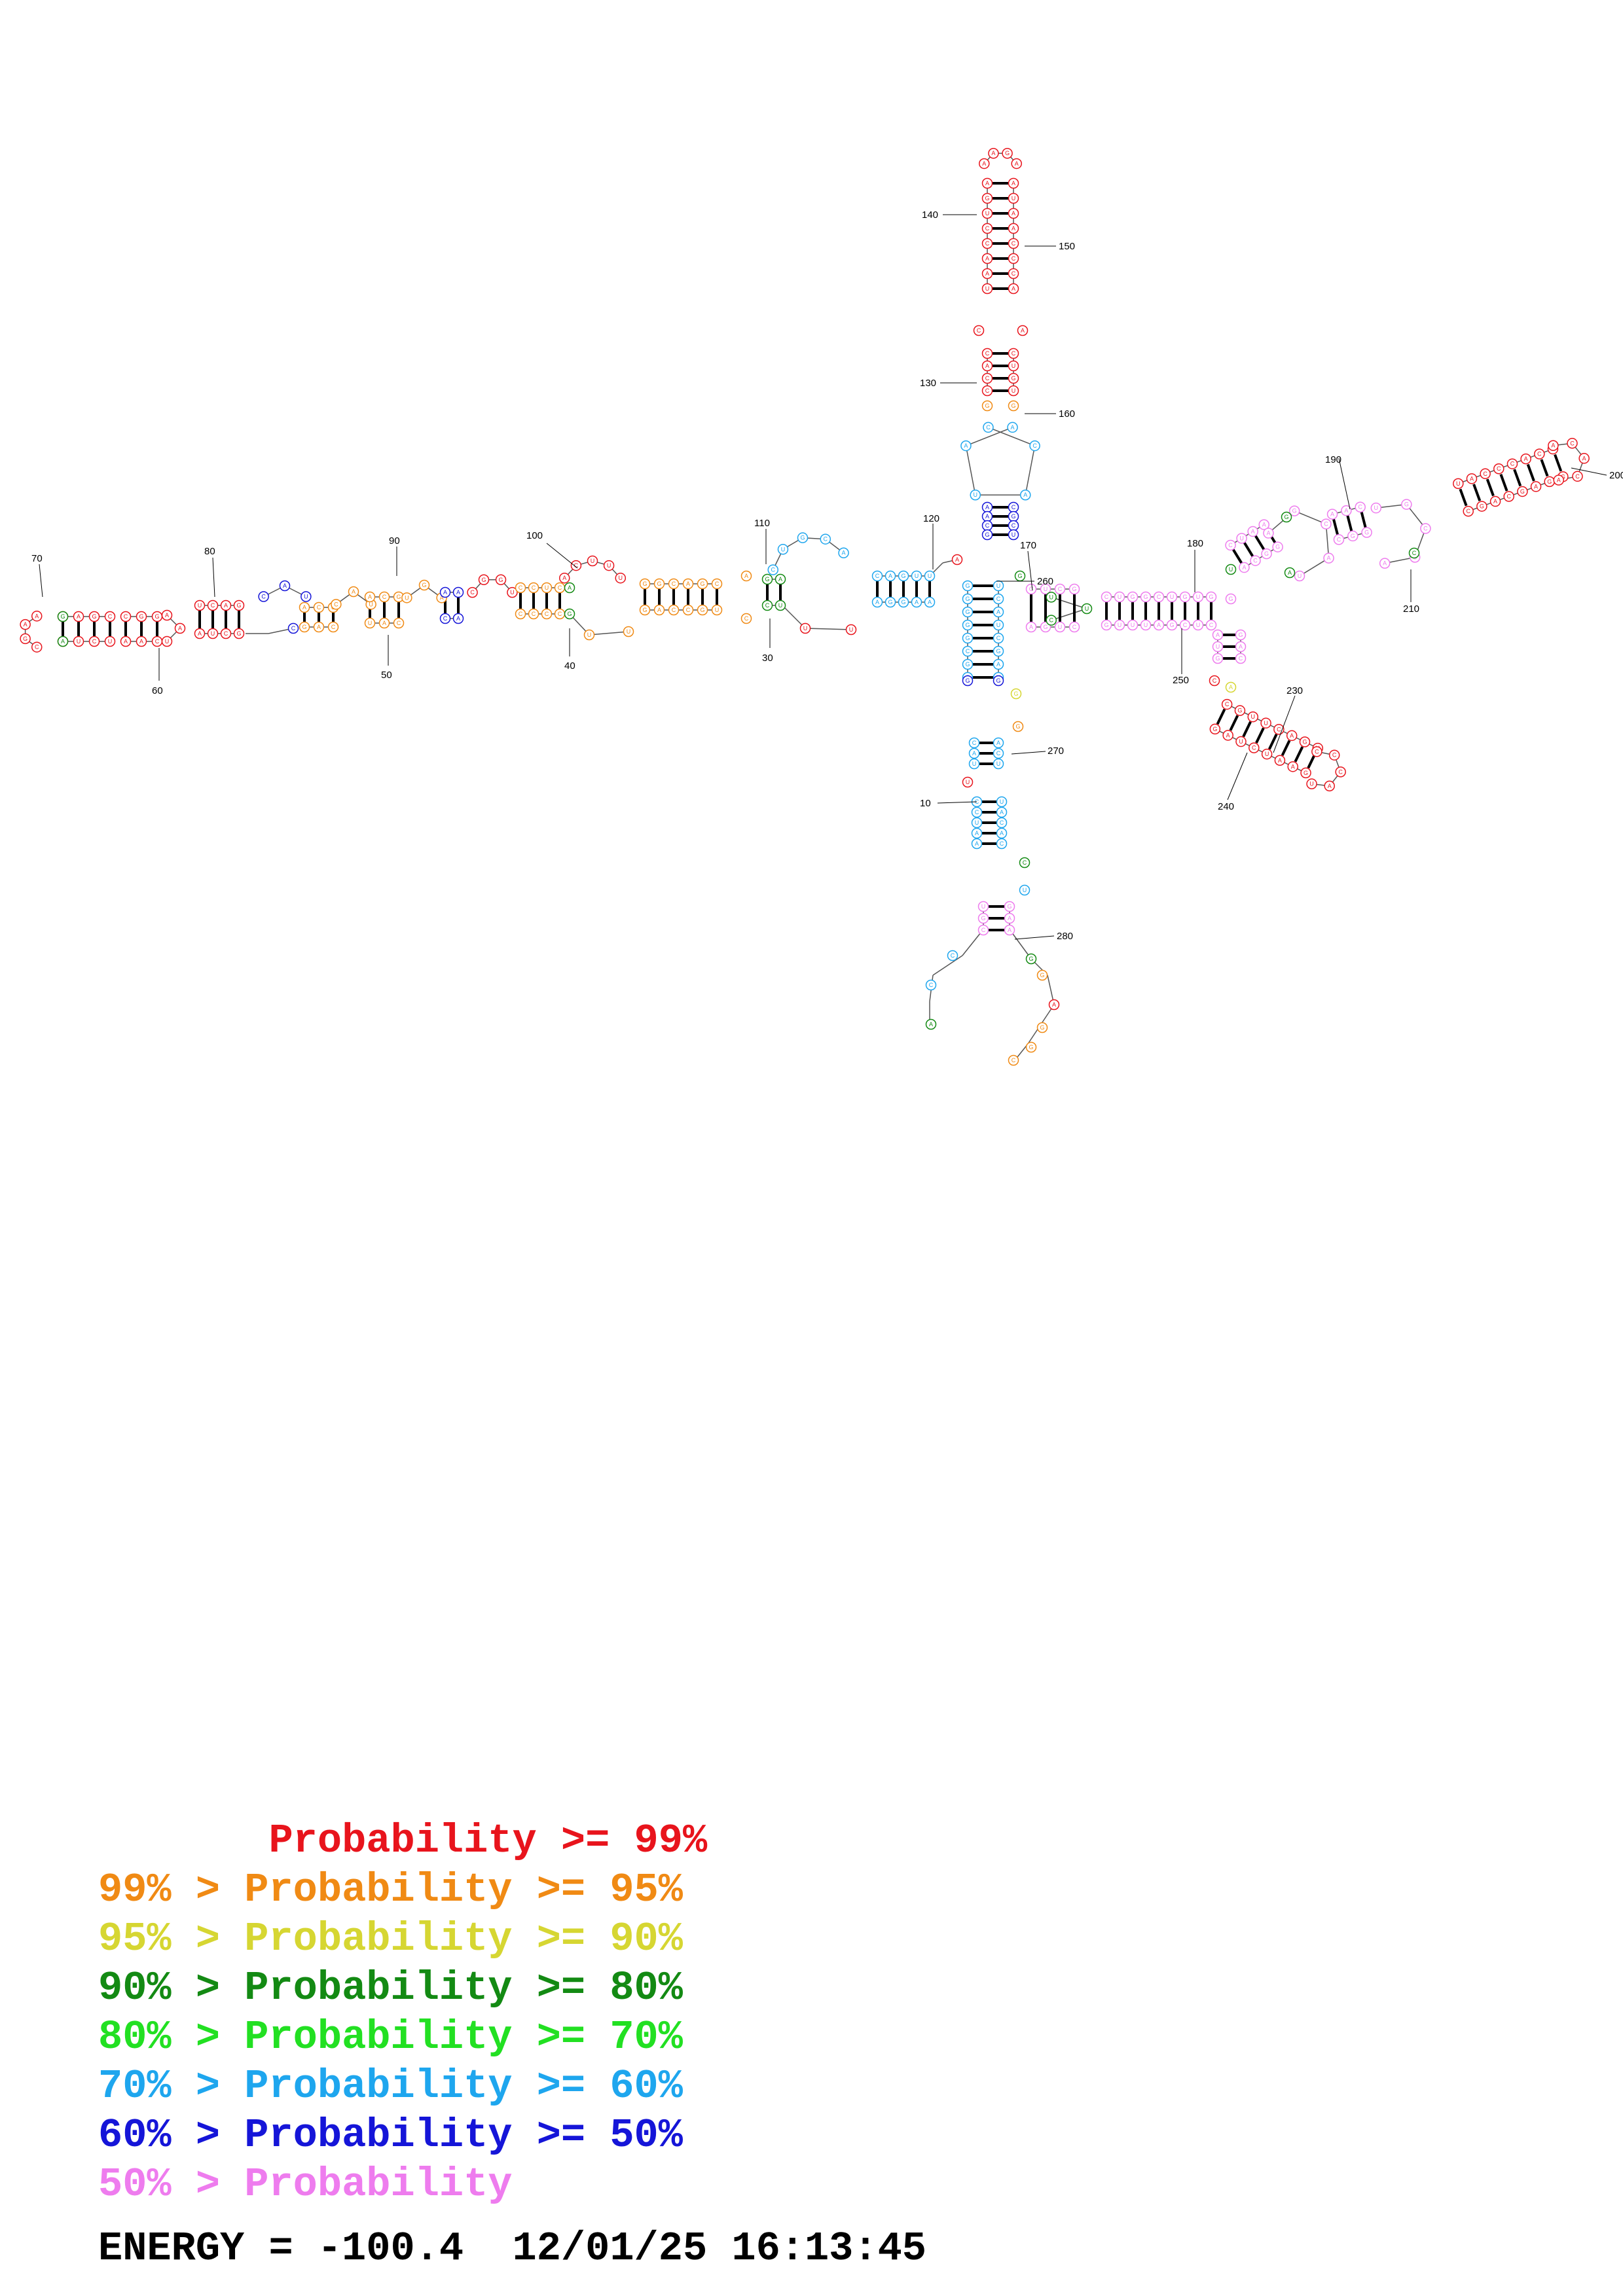 This screenshot has width=1623, height=2296. Describe the element at coordinates (1335, 526) in the screenshot. I see `base-pair-bond` at that location.